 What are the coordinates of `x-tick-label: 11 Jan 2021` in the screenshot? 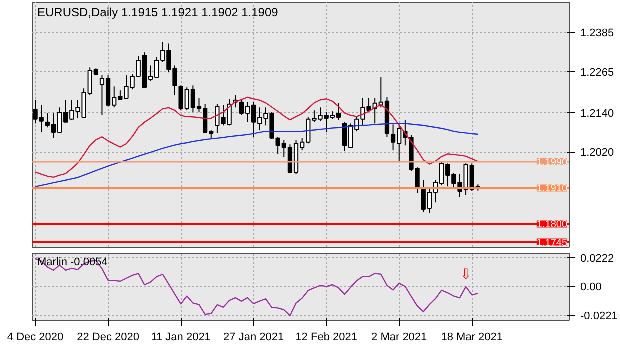 It's located at (181, 338).